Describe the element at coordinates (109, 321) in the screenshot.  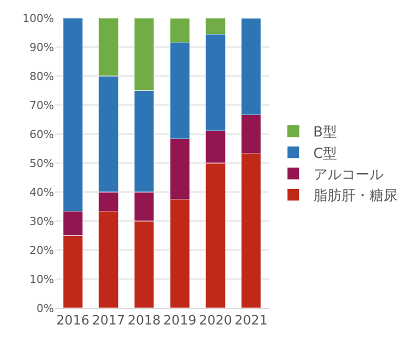
I see `x-tick-label: 2017` at that location.